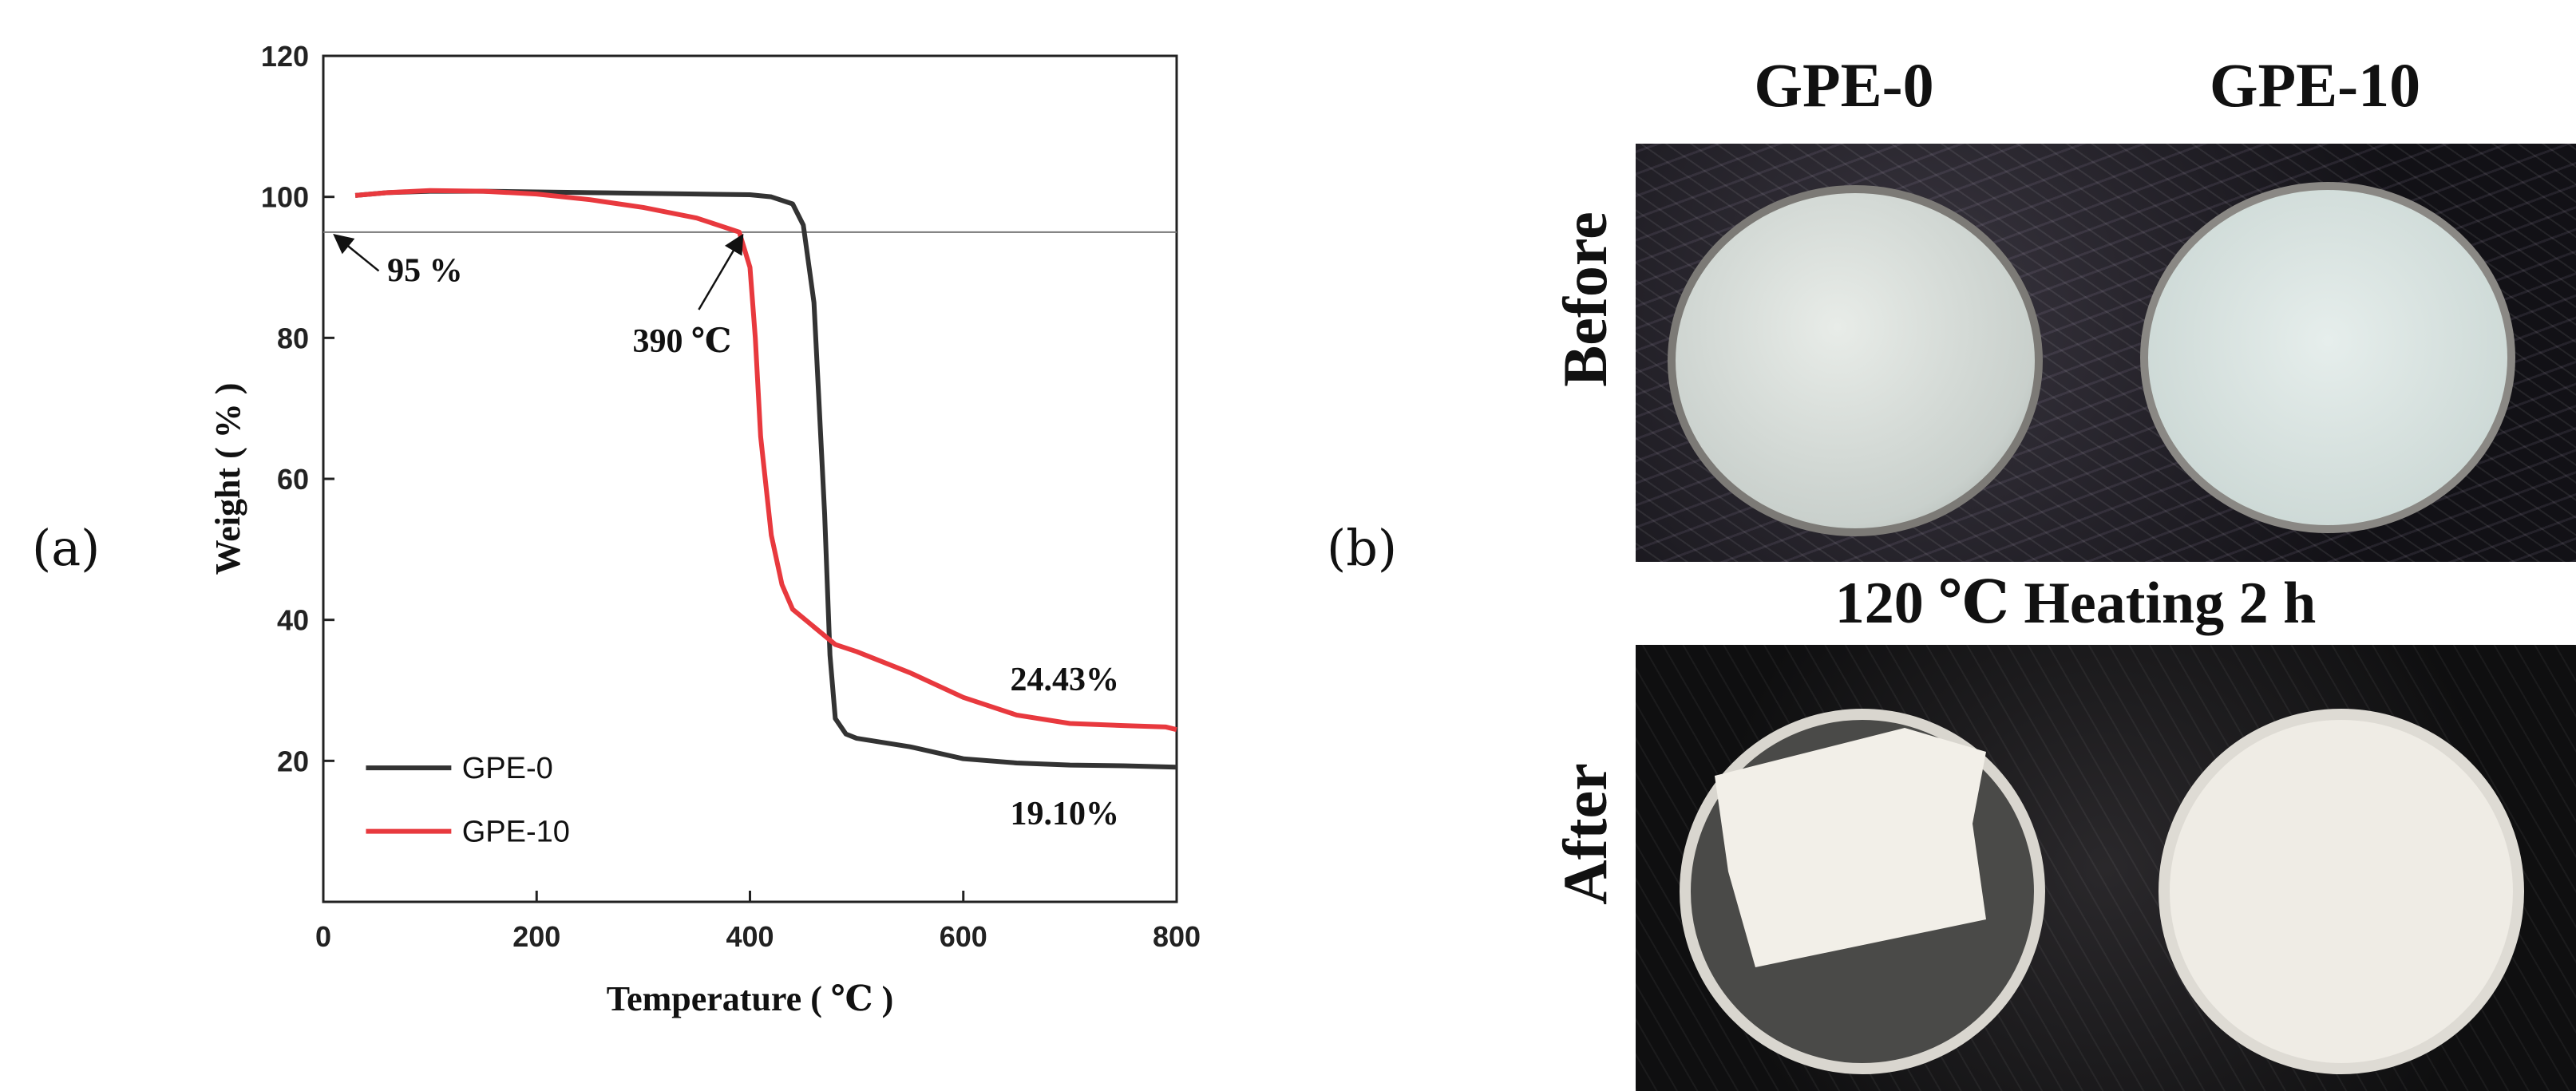 The height and width of the screenshot is (1091, 2576). What do you see at coordinates (1585, 834) in the screenshot?
I see `row-label-after: After` at bounding box center [1585, 834].